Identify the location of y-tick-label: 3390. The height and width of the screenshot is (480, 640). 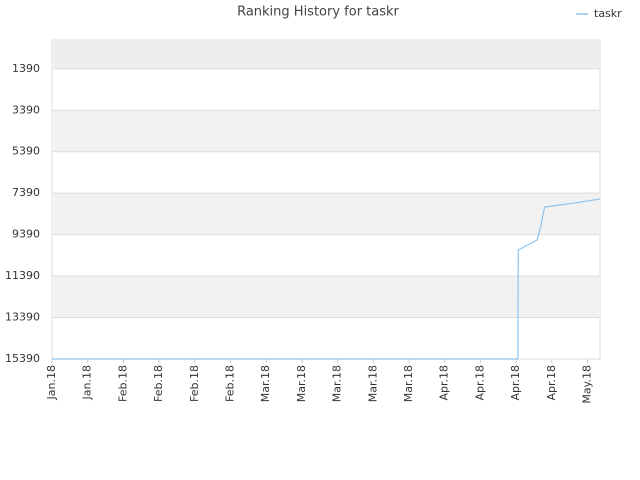
(26, 109).